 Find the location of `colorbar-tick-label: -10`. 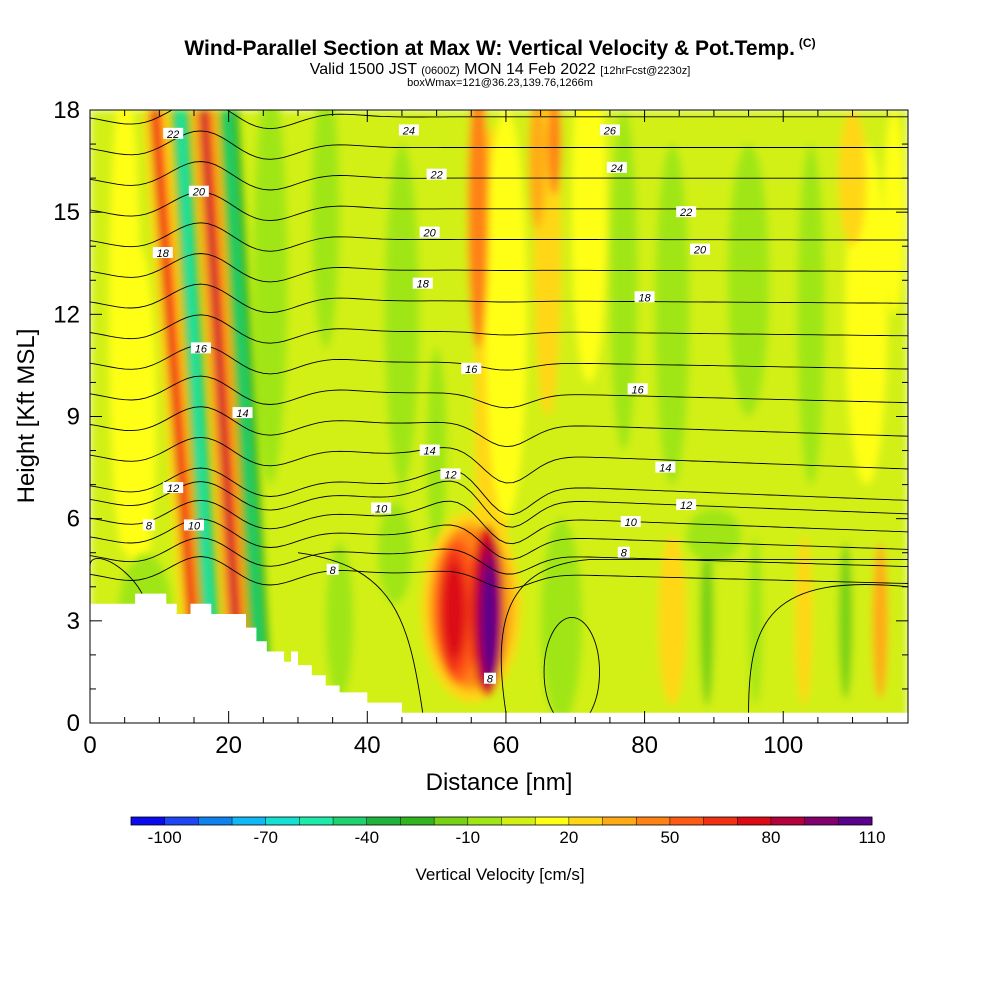

colorbar-tick-label: -10 is located at coordinates (468, 837).